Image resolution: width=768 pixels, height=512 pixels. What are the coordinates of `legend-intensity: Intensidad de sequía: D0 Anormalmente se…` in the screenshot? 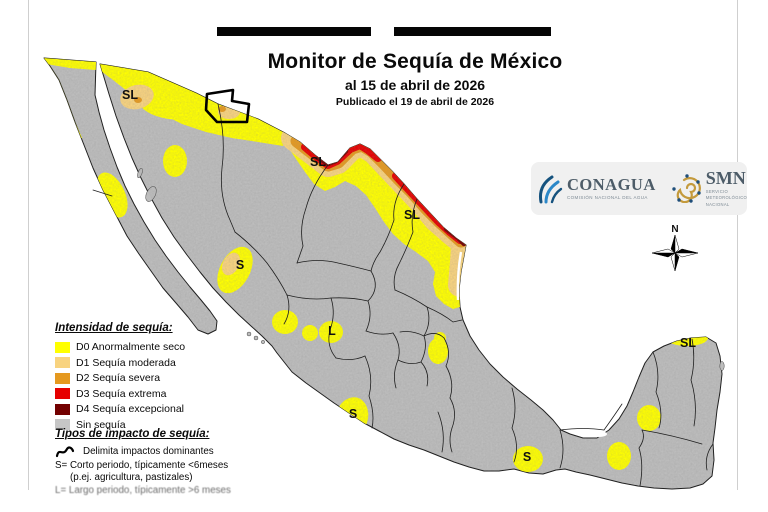 It's located at (157, 378).